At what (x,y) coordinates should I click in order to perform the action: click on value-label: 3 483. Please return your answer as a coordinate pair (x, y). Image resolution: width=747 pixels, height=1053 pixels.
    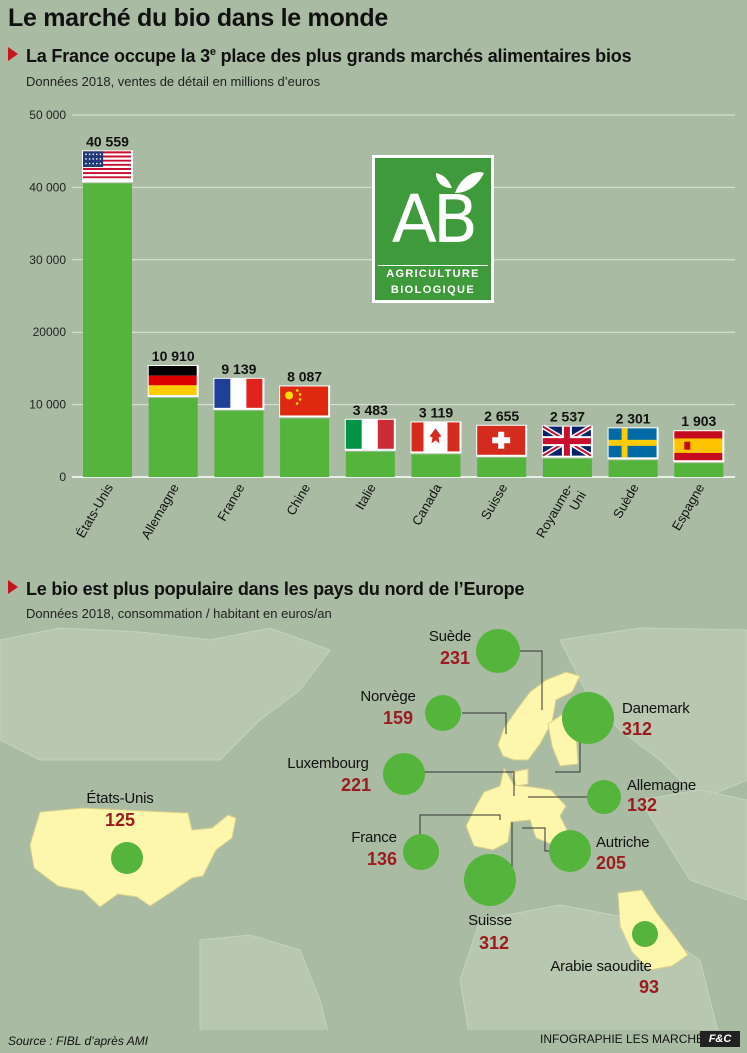
    Looking at the image, I should click on (370, 410).